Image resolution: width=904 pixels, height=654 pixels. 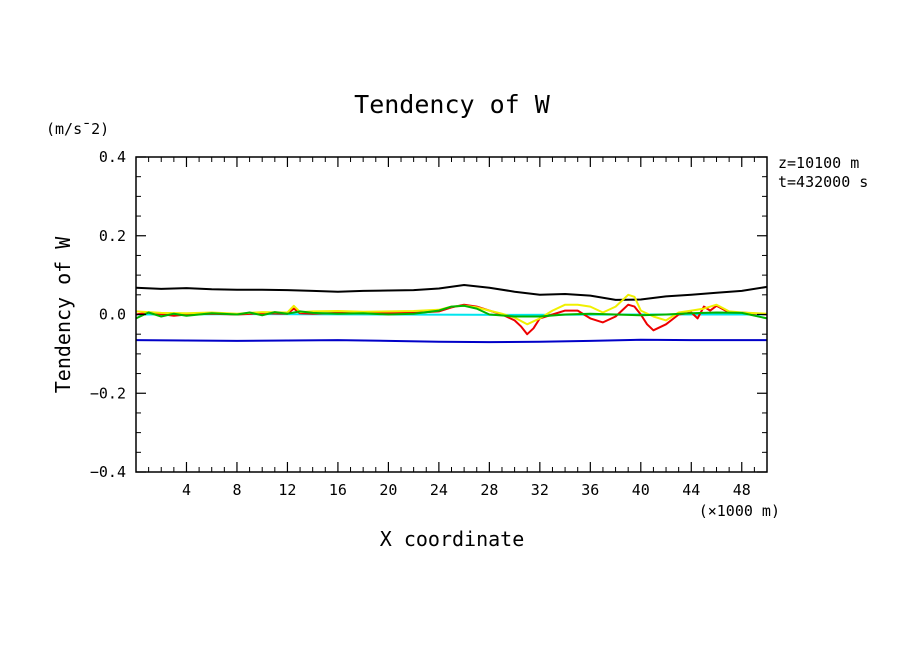 What do you see at coordinates (489, 490) in the screenshot?
I see `x-tick-label: 28` at bounding box center [489, 490].